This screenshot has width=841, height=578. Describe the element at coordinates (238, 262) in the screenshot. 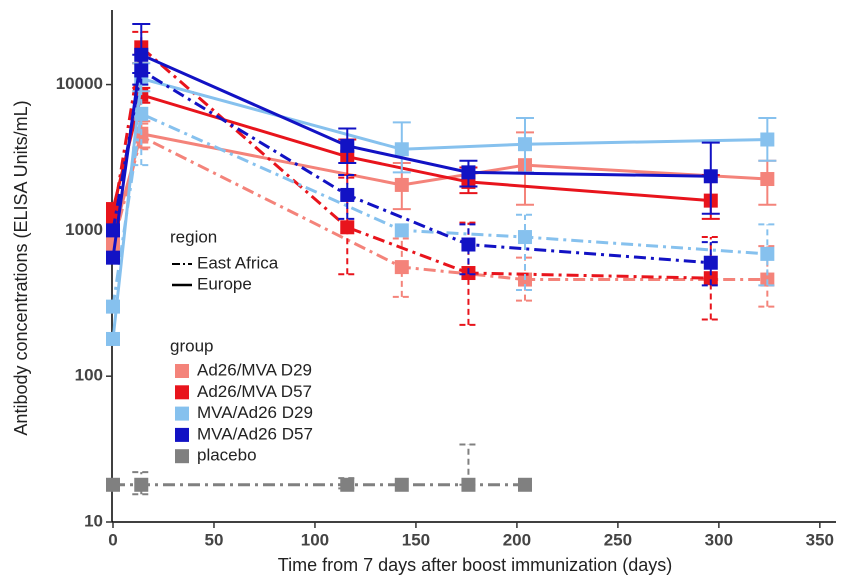

I see `legend-label: East Africa` at that location.